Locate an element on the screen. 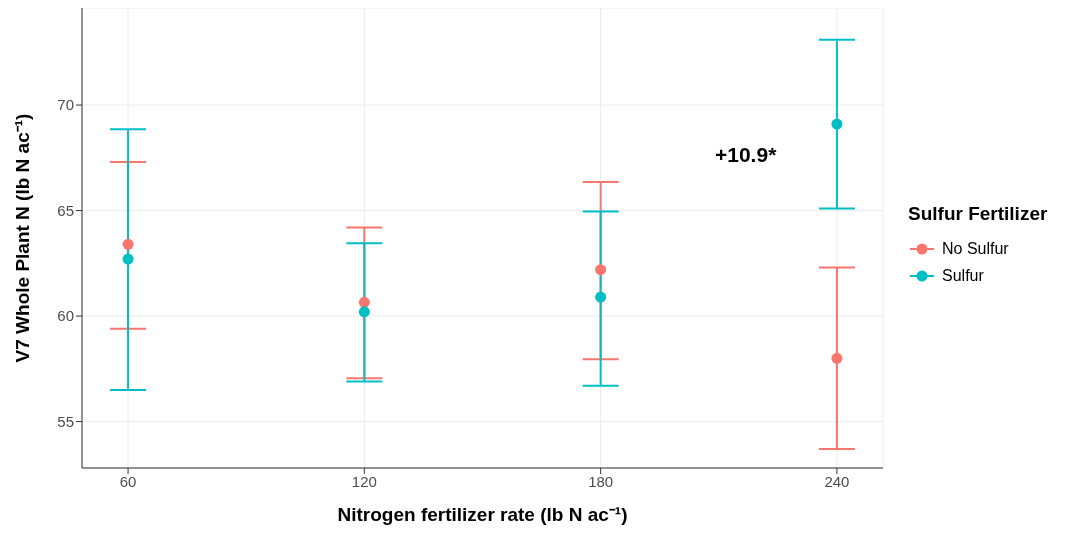  legend-label: Sulfur is located at coordinates (963, 275).